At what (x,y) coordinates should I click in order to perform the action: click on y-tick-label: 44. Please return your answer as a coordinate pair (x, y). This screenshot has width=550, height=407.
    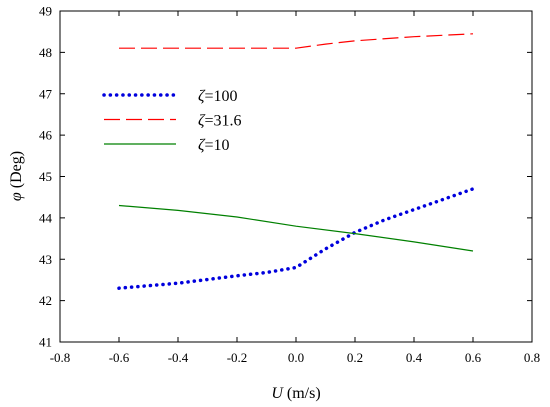
    Looking at the image, I should click on (46, 217).